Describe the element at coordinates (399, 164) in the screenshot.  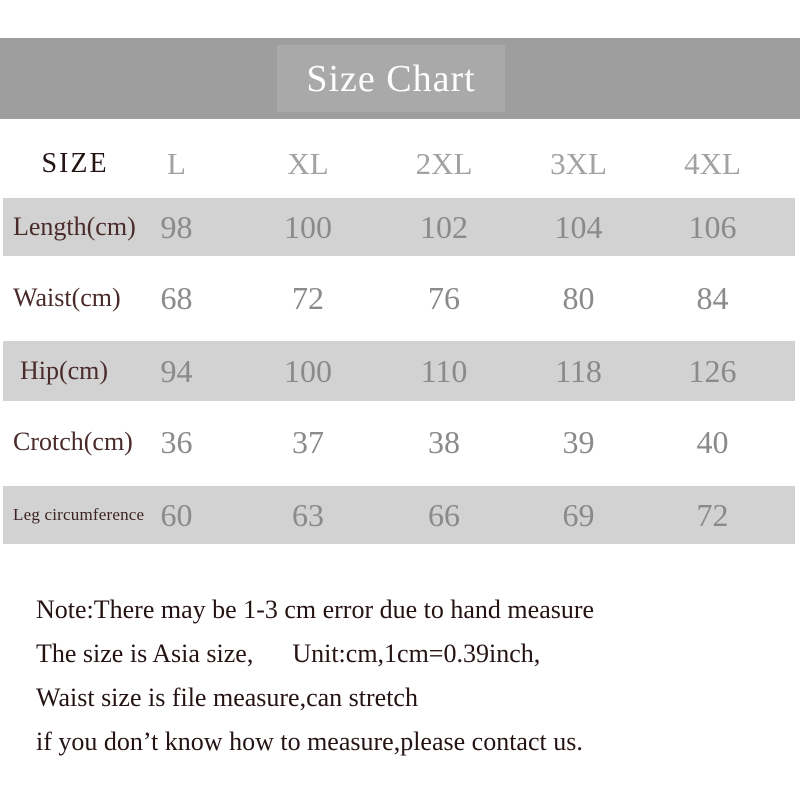
I see `table-header-row: SIZE L XL 2XL 3XL 4XL` at that location.